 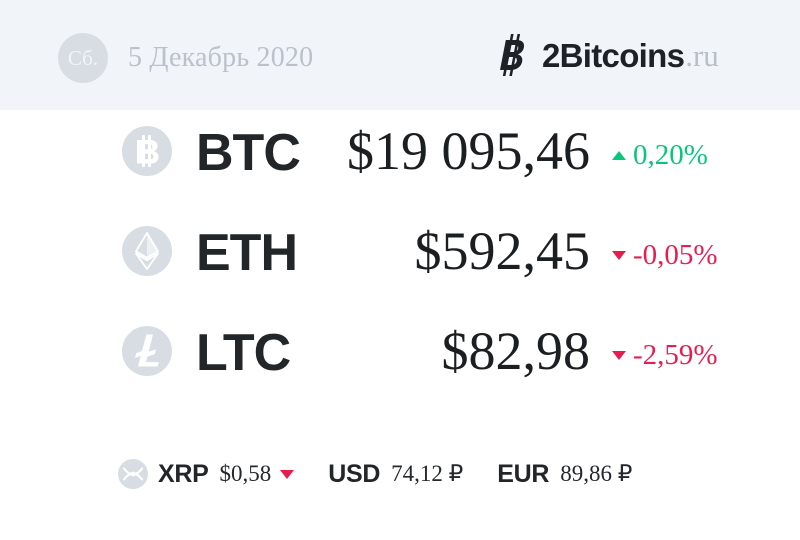 I want to click on xrp-value: $0,58, so click(x=245, y=473).